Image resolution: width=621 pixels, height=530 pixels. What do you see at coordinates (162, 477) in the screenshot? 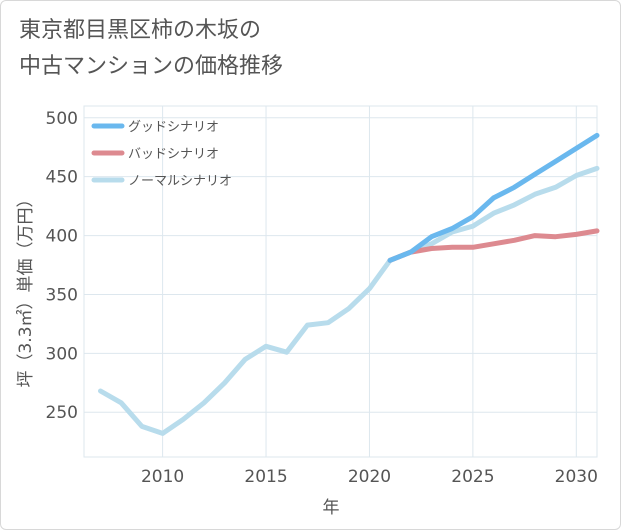
I see `x-tick-label: 2010` at bounding box center [162, 477].